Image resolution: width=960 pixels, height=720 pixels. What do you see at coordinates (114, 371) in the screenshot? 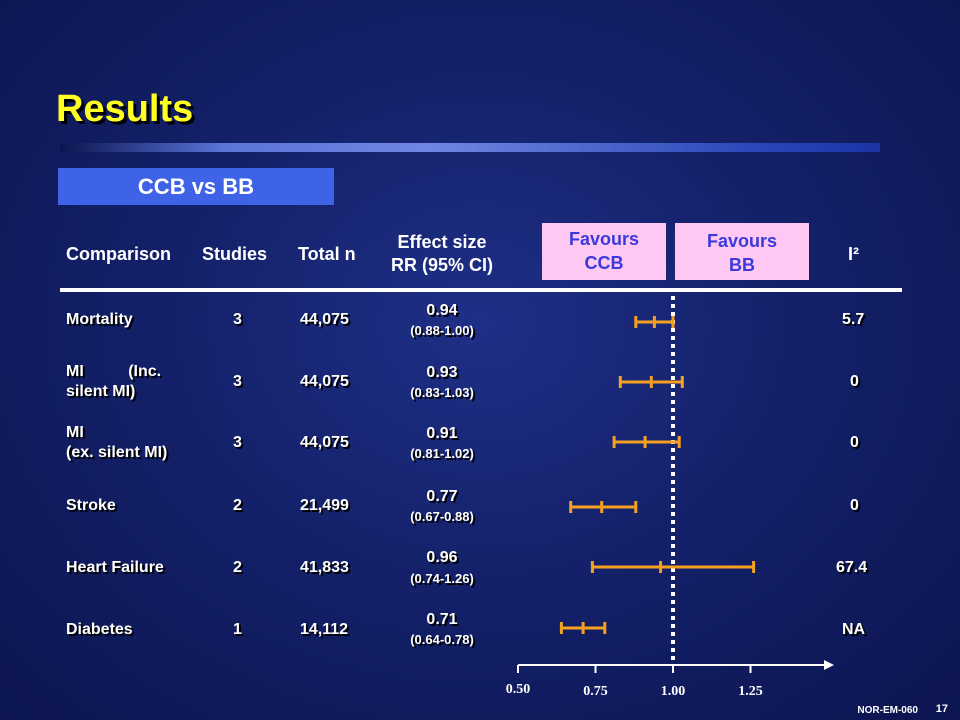
I see `row-label-mi-inc-line1: MI (Inc.` at bounding box center [114, 371].